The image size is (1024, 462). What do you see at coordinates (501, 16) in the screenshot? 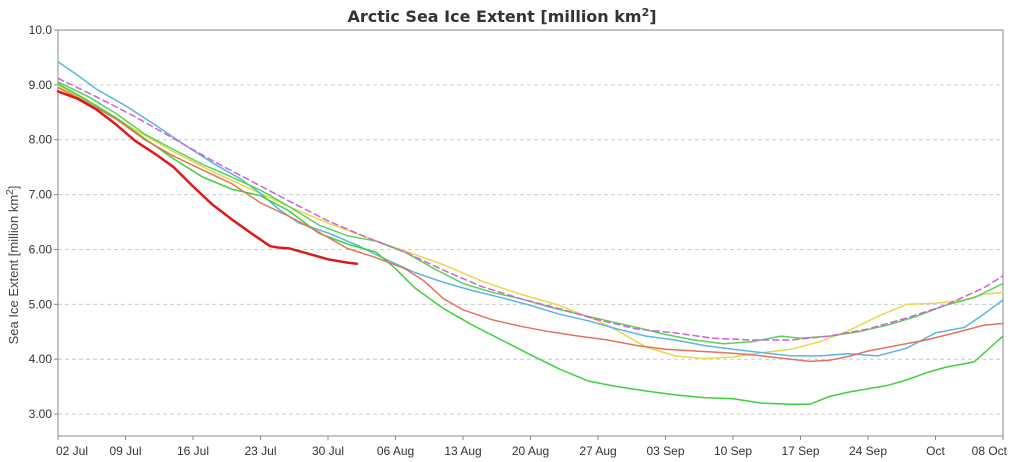
I see `chart-title: Arctic Sea Ice Extent [million km2]` at bounding box center [501, 16].